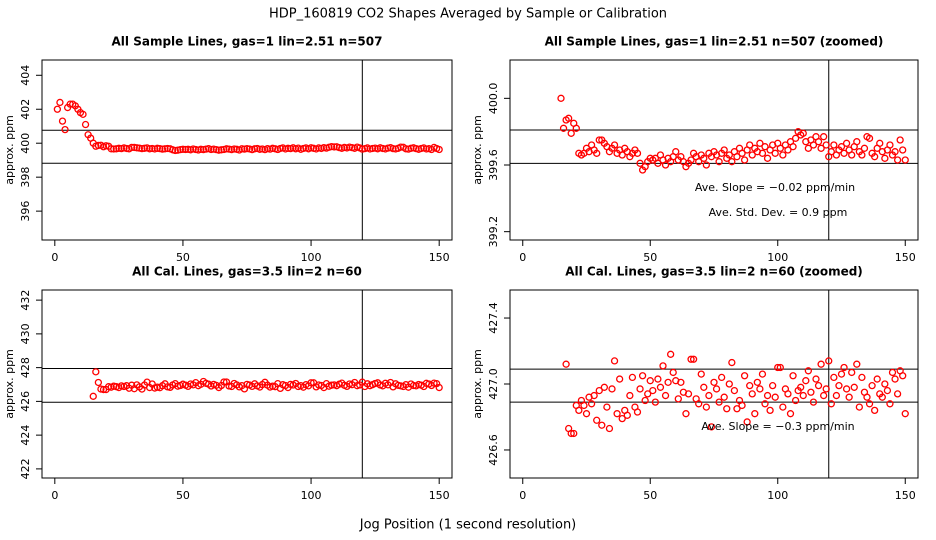  What do you see at coordinates (25, 109) in the screenshot?
I see `y-tick-label: 402` at bounding box center [25, 109].